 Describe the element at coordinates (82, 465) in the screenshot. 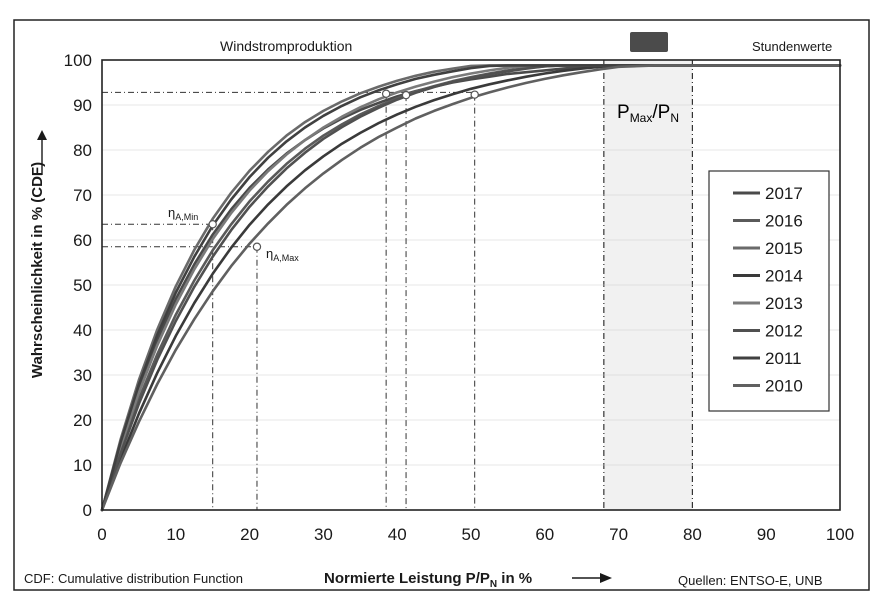

I see `y-tick-label: 10` at that location.